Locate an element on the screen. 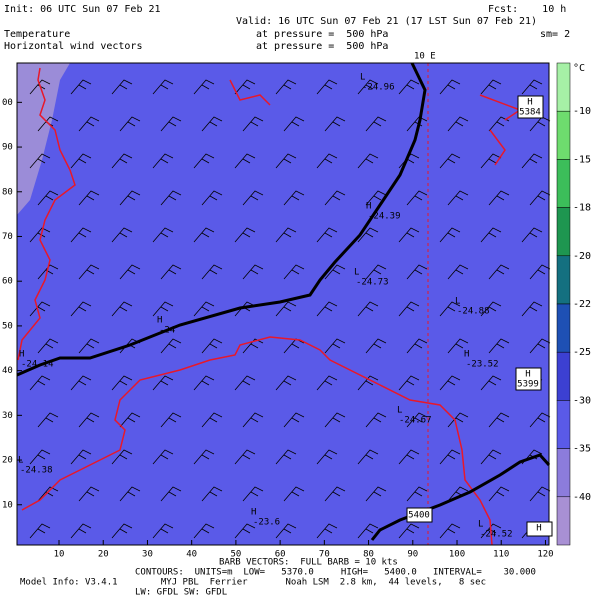 The image size is (600, 600). y-tick-label: 80 is located at coordinates (7, 192).